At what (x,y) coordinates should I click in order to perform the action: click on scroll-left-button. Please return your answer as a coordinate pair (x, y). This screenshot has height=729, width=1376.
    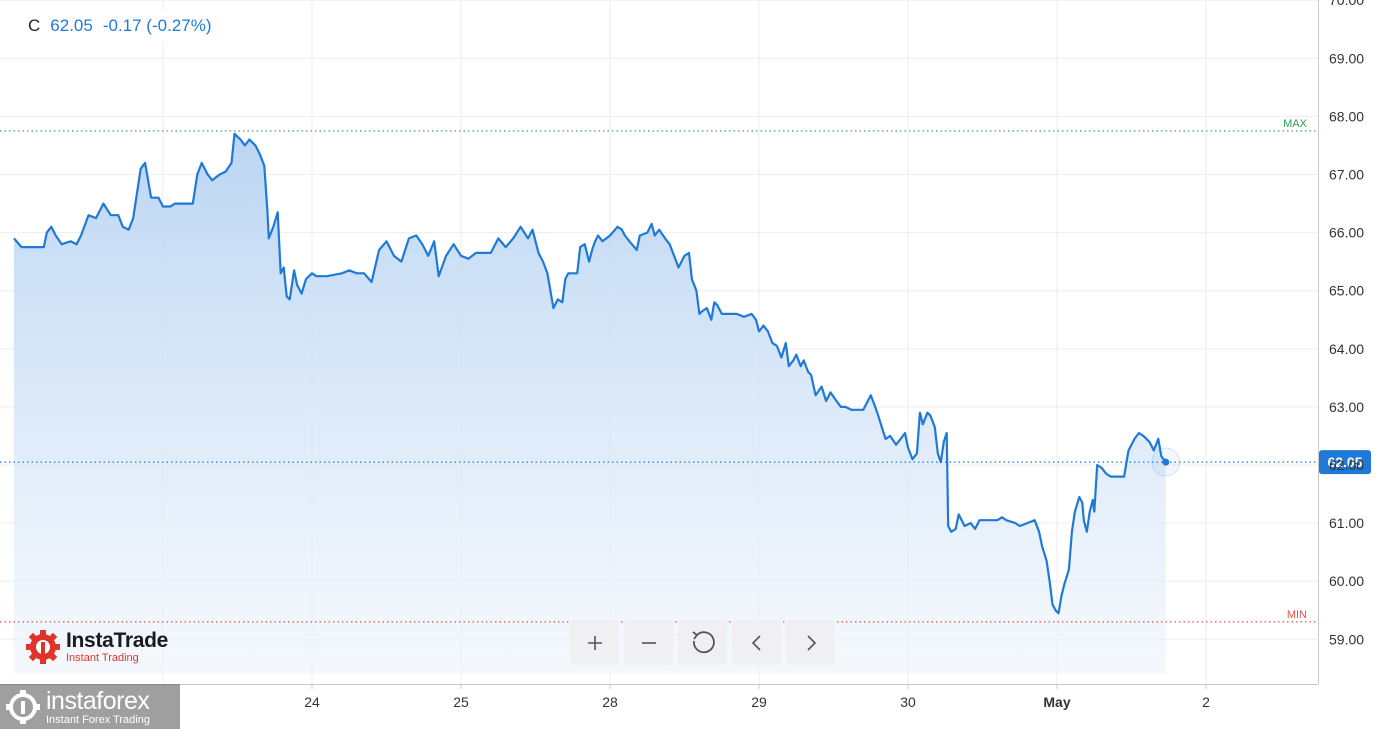
    Looking at the image, I should click on (756, 642).